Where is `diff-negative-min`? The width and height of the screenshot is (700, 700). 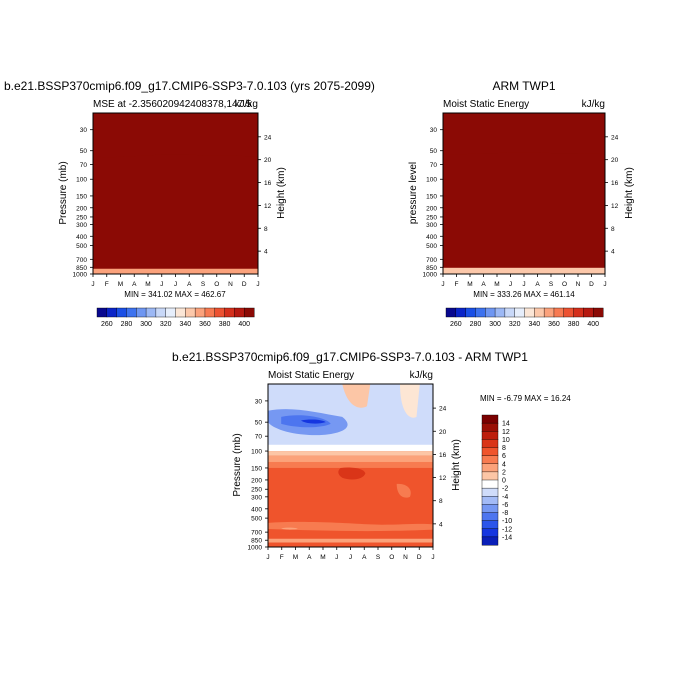 diff-negative-min is located at coordinates (313, 421).